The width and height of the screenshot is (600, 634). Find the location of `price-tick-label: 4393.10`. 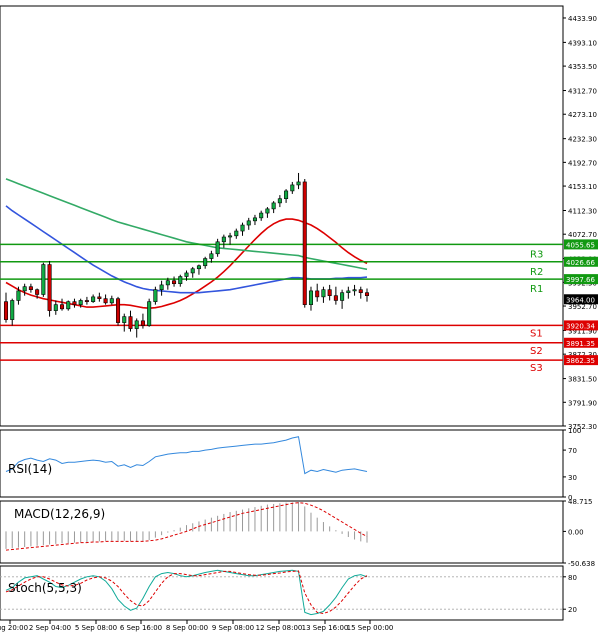

price-tick-label: 4393.10 is located at coordinates (582, 43).